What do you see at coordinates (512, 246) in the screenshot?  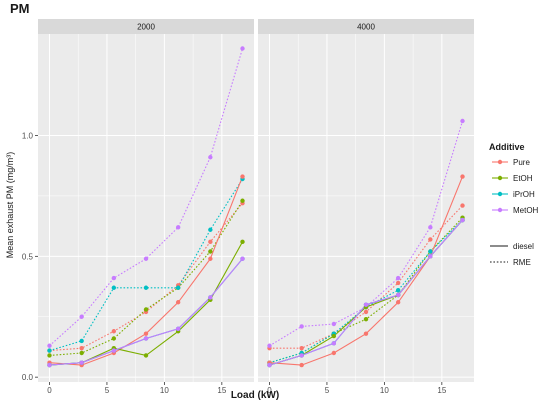 I see `legend-item-diesel: diesel` at bounding box center [512, 246].